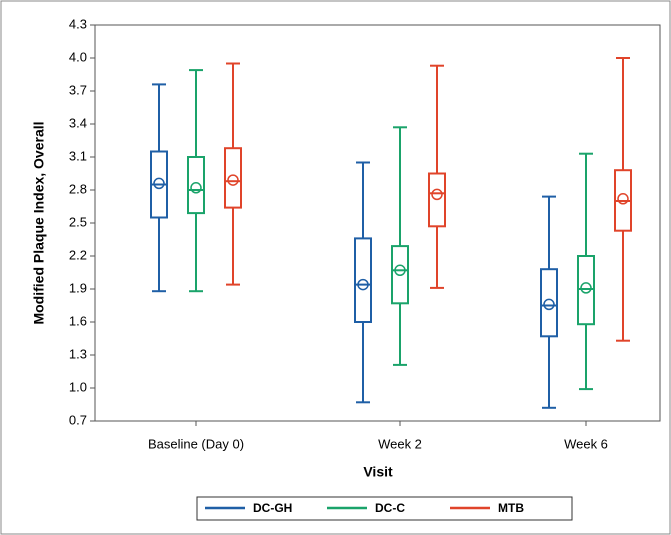  Describe the element at coordinates (78, 419) in the screenshot. I see `y-tick-label: 0.7` at that location.